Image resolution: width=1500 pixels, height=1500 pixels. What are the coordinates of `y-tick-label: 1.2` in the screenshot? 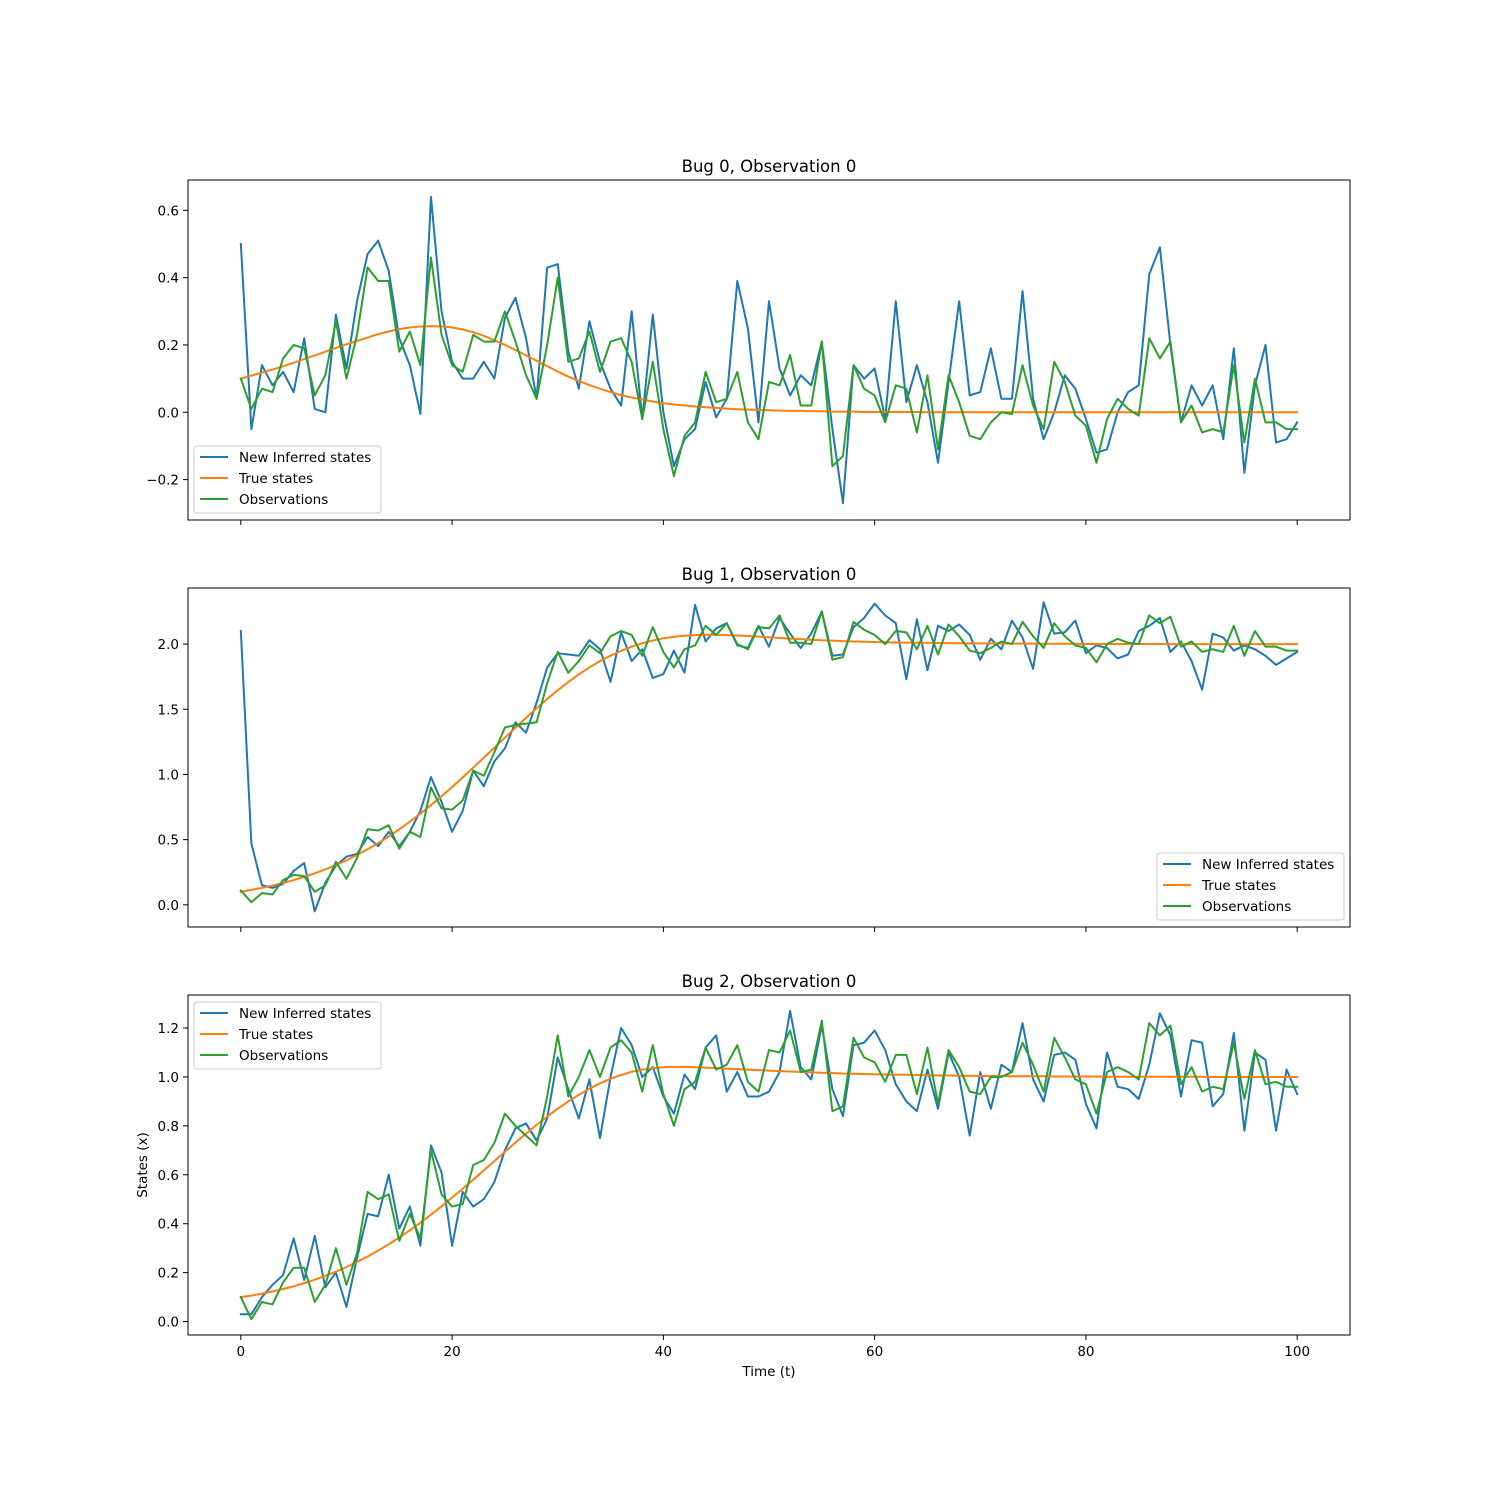 It's located at (168, 1029).